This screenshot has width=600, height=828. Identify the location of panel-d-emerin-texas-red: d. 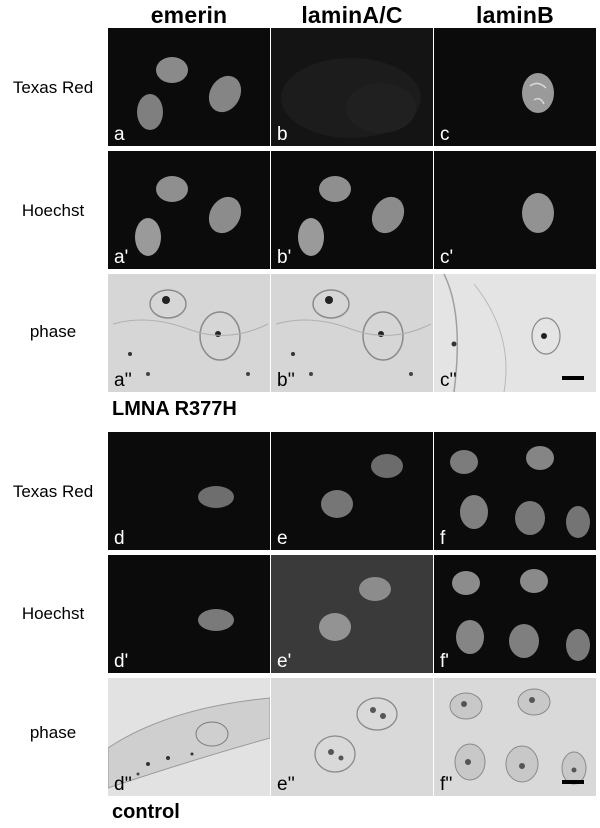
(189, 491).